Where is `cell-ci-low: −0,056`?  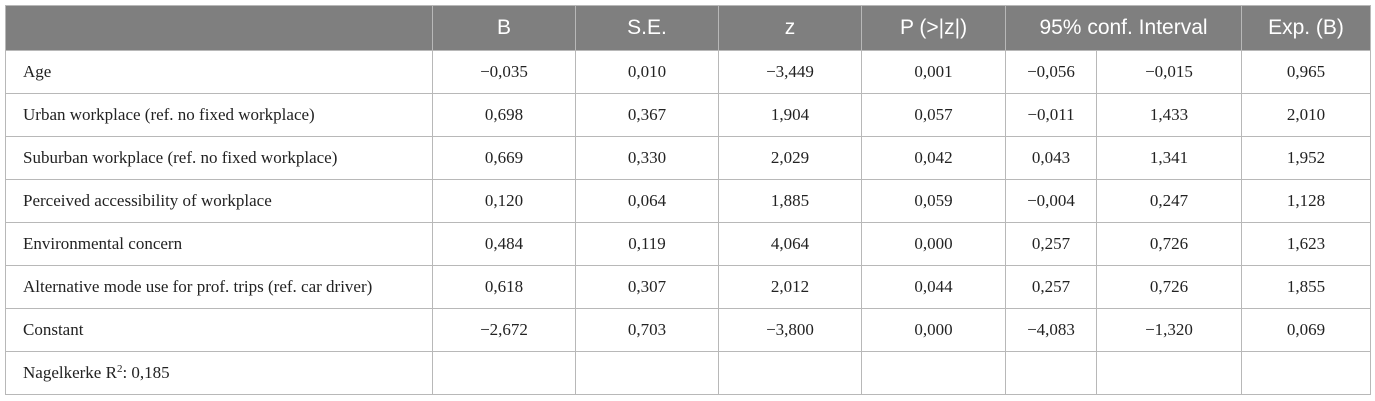 cell-ci-low: −0,056 is located at coordinates (1051, 72).